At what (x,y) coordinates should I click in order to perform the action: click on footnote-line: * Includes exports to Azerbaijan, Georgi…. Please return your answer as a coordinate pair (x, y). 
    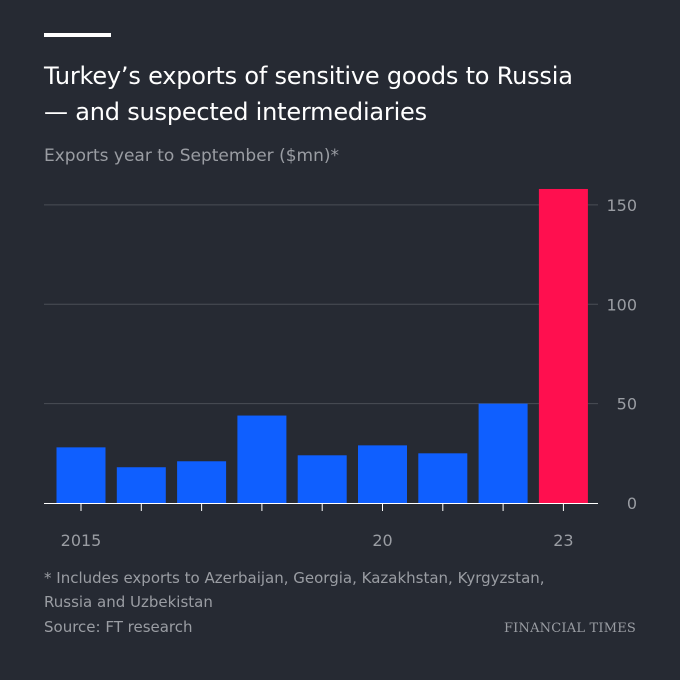
    Looking at the image, I should click on (294, 578).